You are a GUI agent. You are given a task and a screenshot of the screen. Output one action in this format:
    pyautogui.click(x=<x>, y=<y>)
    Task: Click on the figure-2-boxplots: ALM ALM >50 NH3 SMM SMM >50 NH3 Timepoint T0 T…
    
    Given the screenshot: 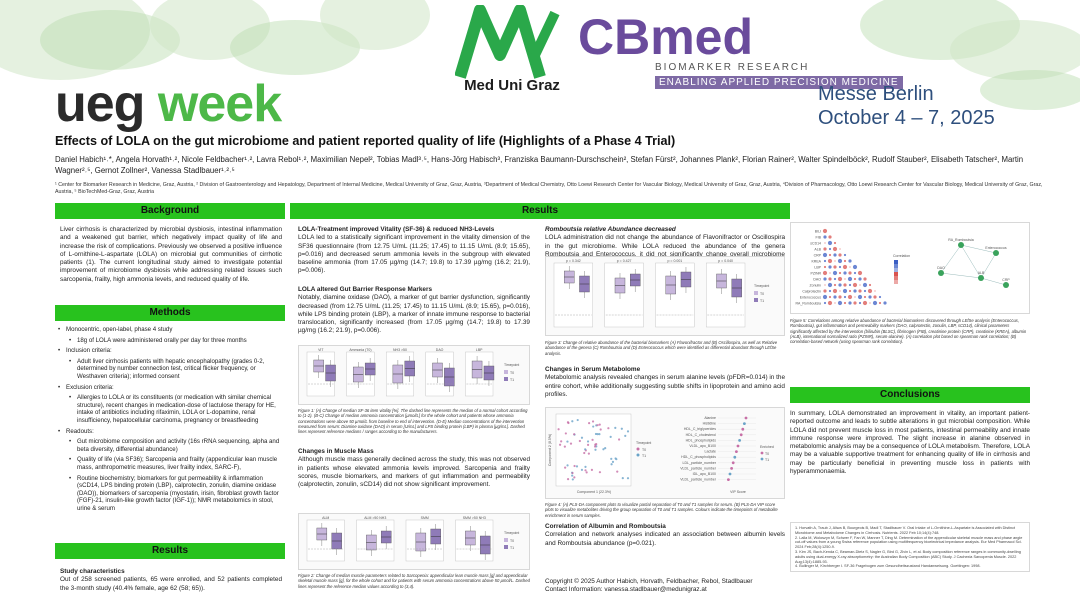 What is the action you would take?
    pyautogui.click(x=412, y=539)
    